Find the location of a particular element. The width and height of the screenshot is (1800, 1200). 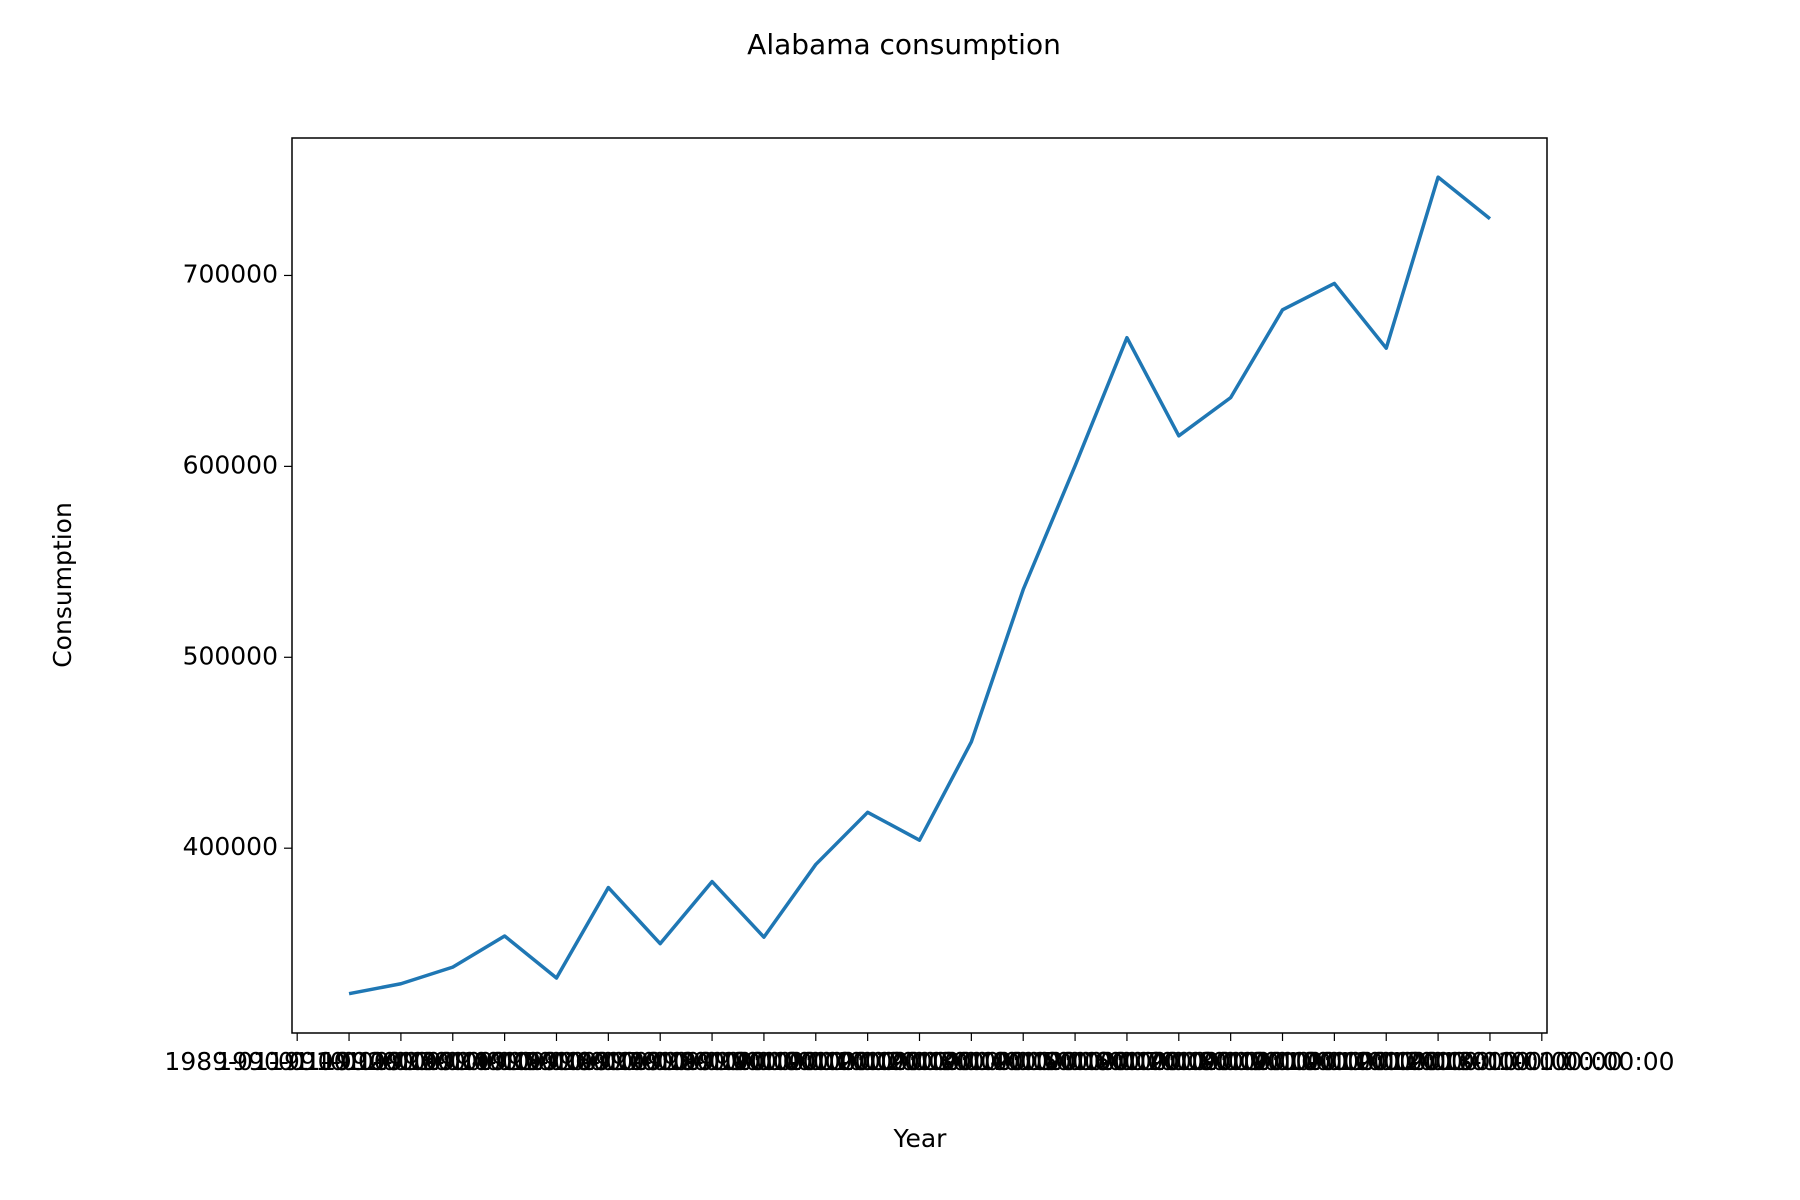

x-tick-label: 1994-01-01 00:00:00 is located at coordinates (557, 1061).